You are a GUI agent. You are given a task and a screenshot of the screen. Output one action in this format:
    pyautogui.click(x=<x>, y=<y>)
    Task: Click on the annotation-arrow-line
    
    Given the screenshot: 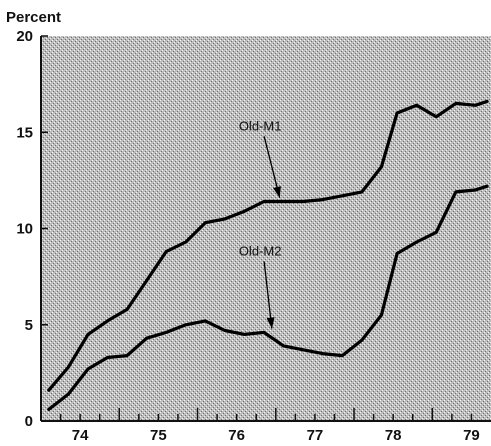 What is the action you would take?
    pyautogui.click(x=268, y=295)
    